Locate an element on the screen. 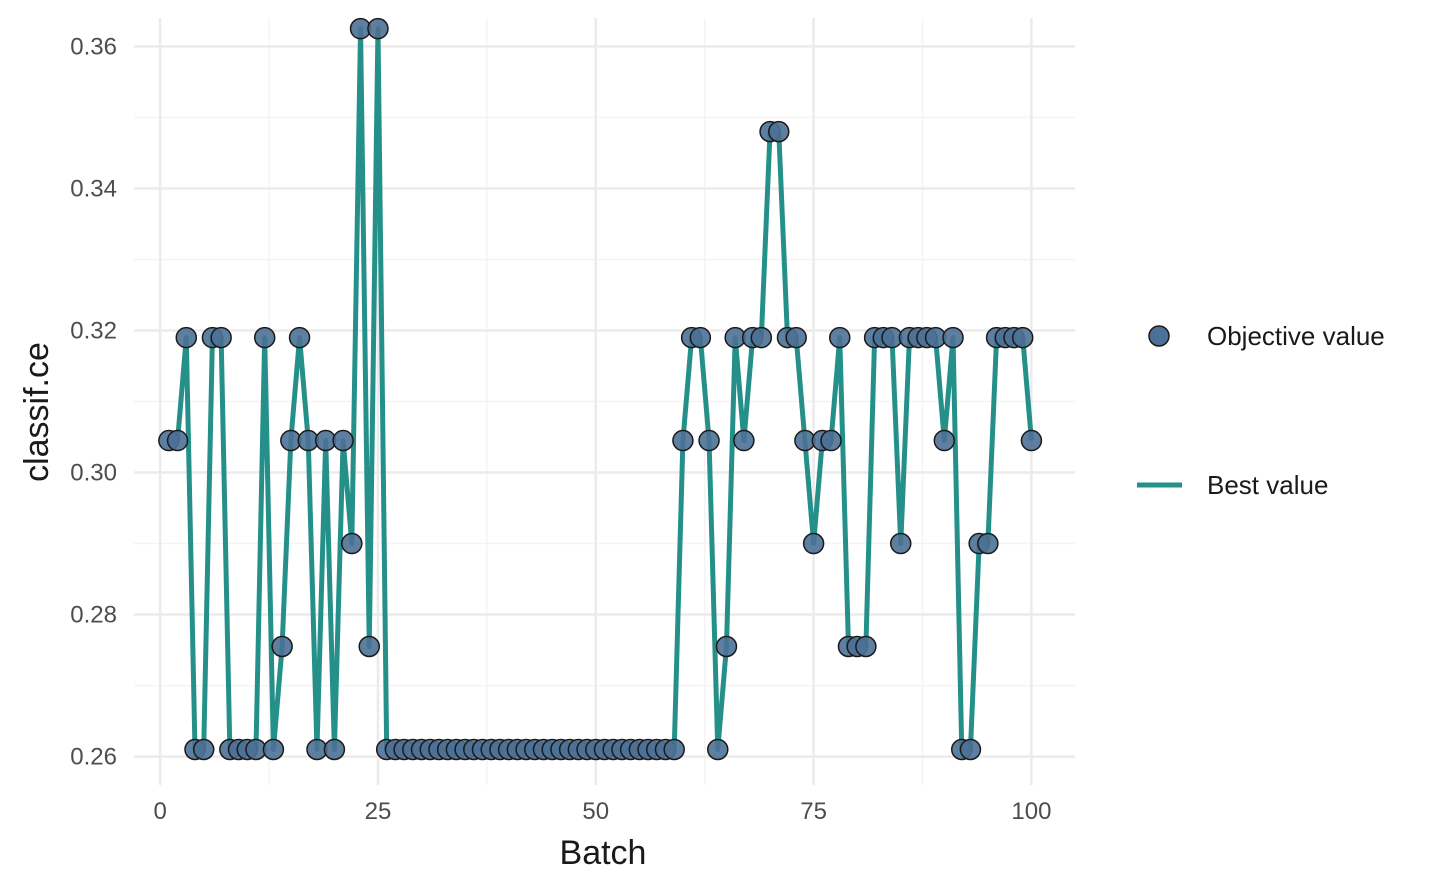 Image resolution: width=1440 pixels, height=889 pixels. legend-label-best-value: Best value is located at coordinates (1267, 485).